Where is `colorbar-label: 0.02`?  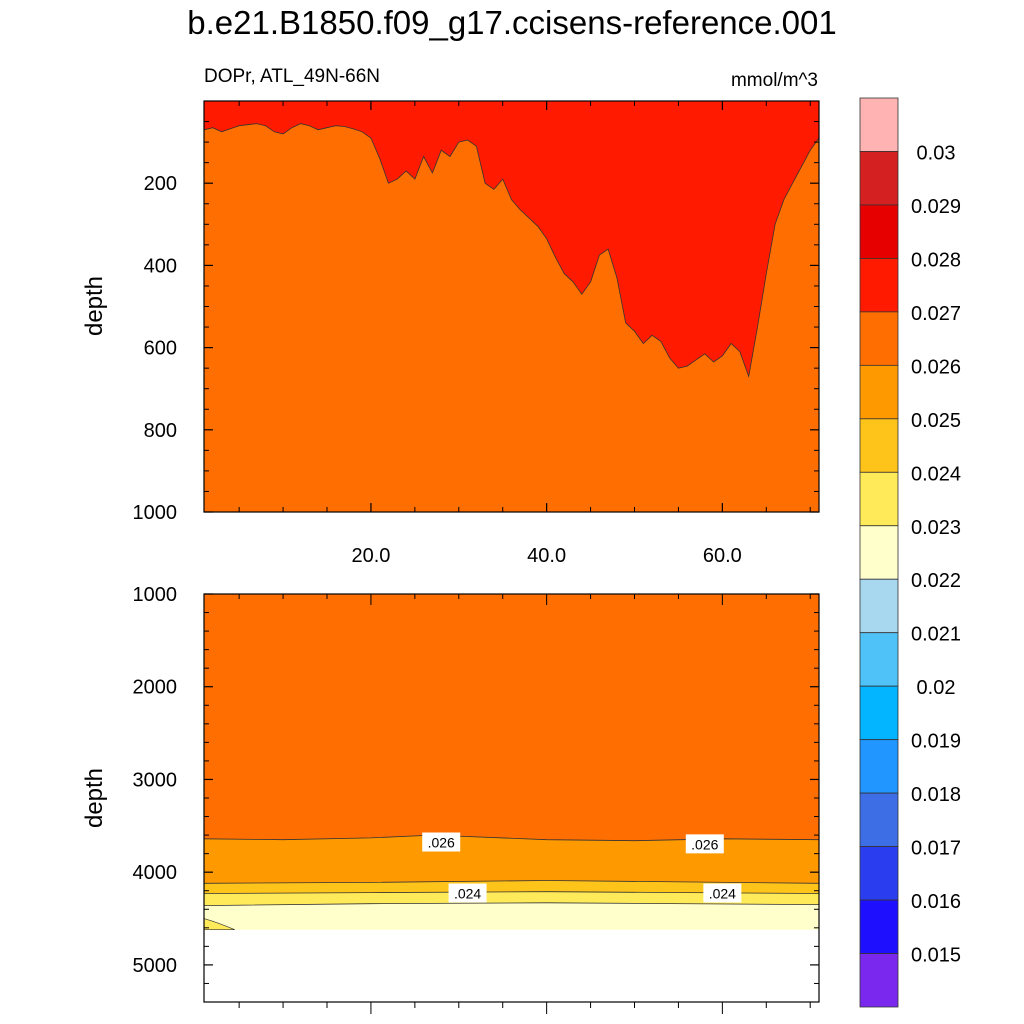
colorbar-label: 0.02 is located at coordinates (936, 688).